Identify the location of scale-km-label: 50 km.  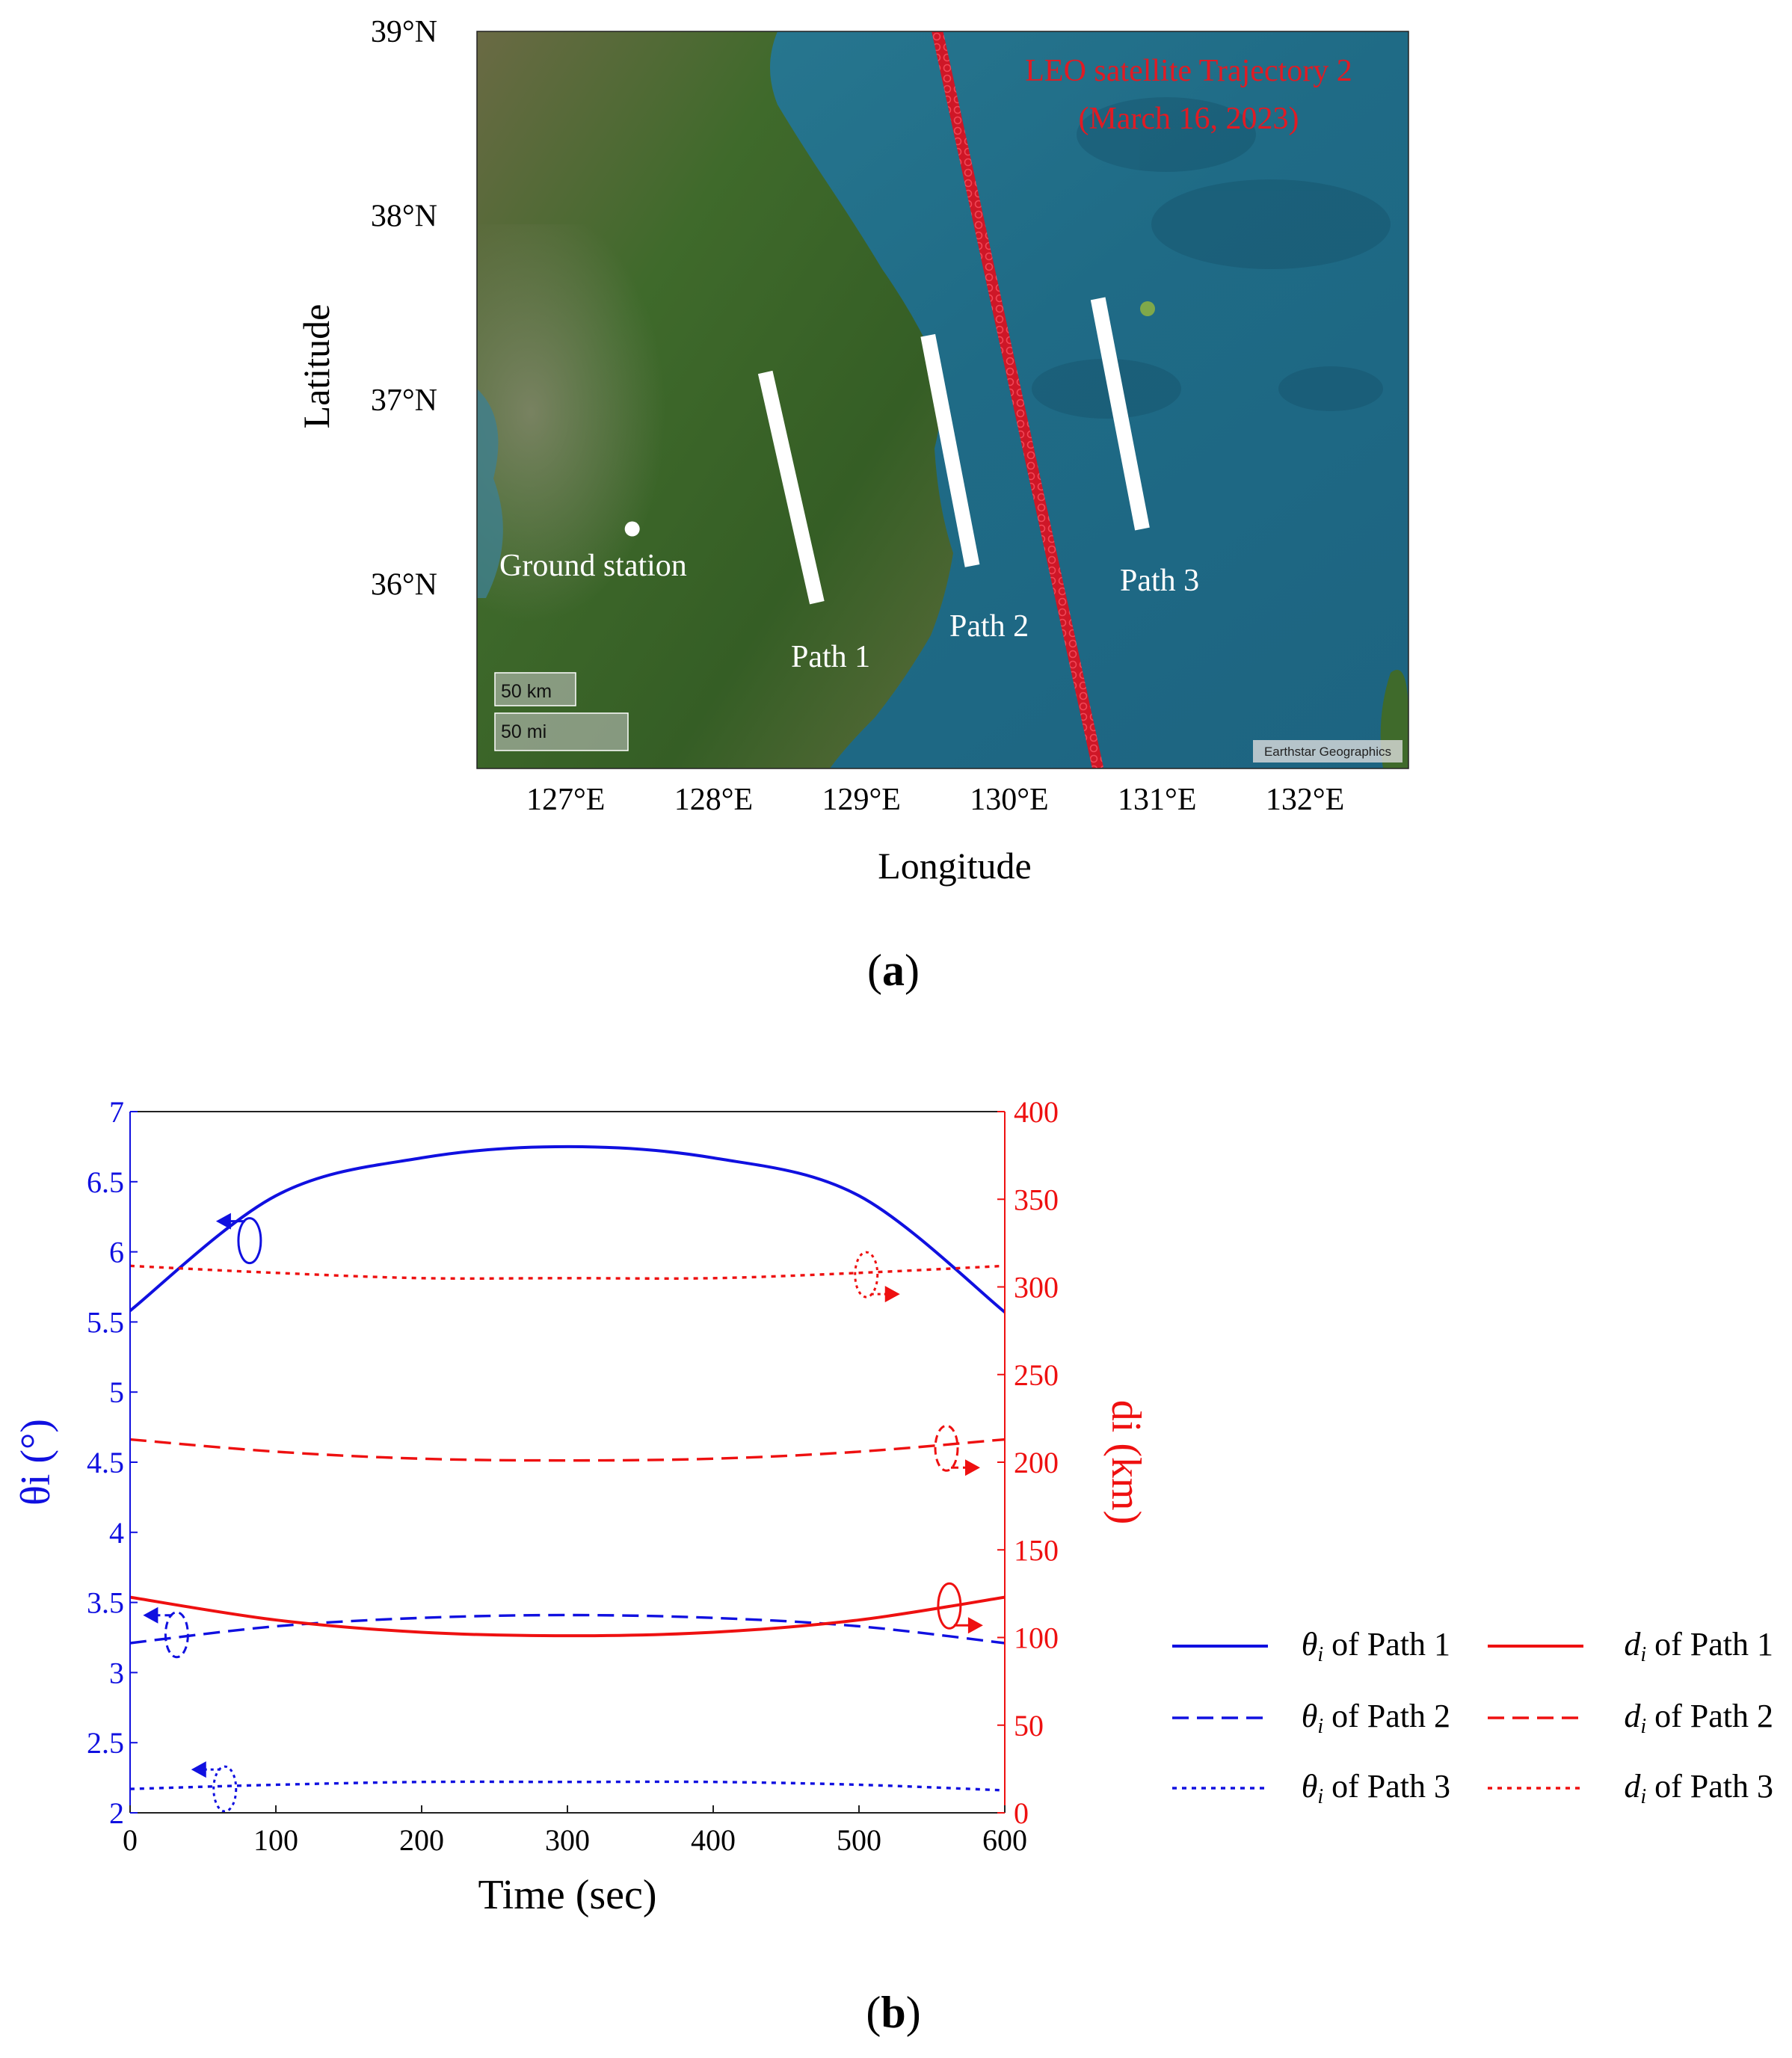
(526, 692).